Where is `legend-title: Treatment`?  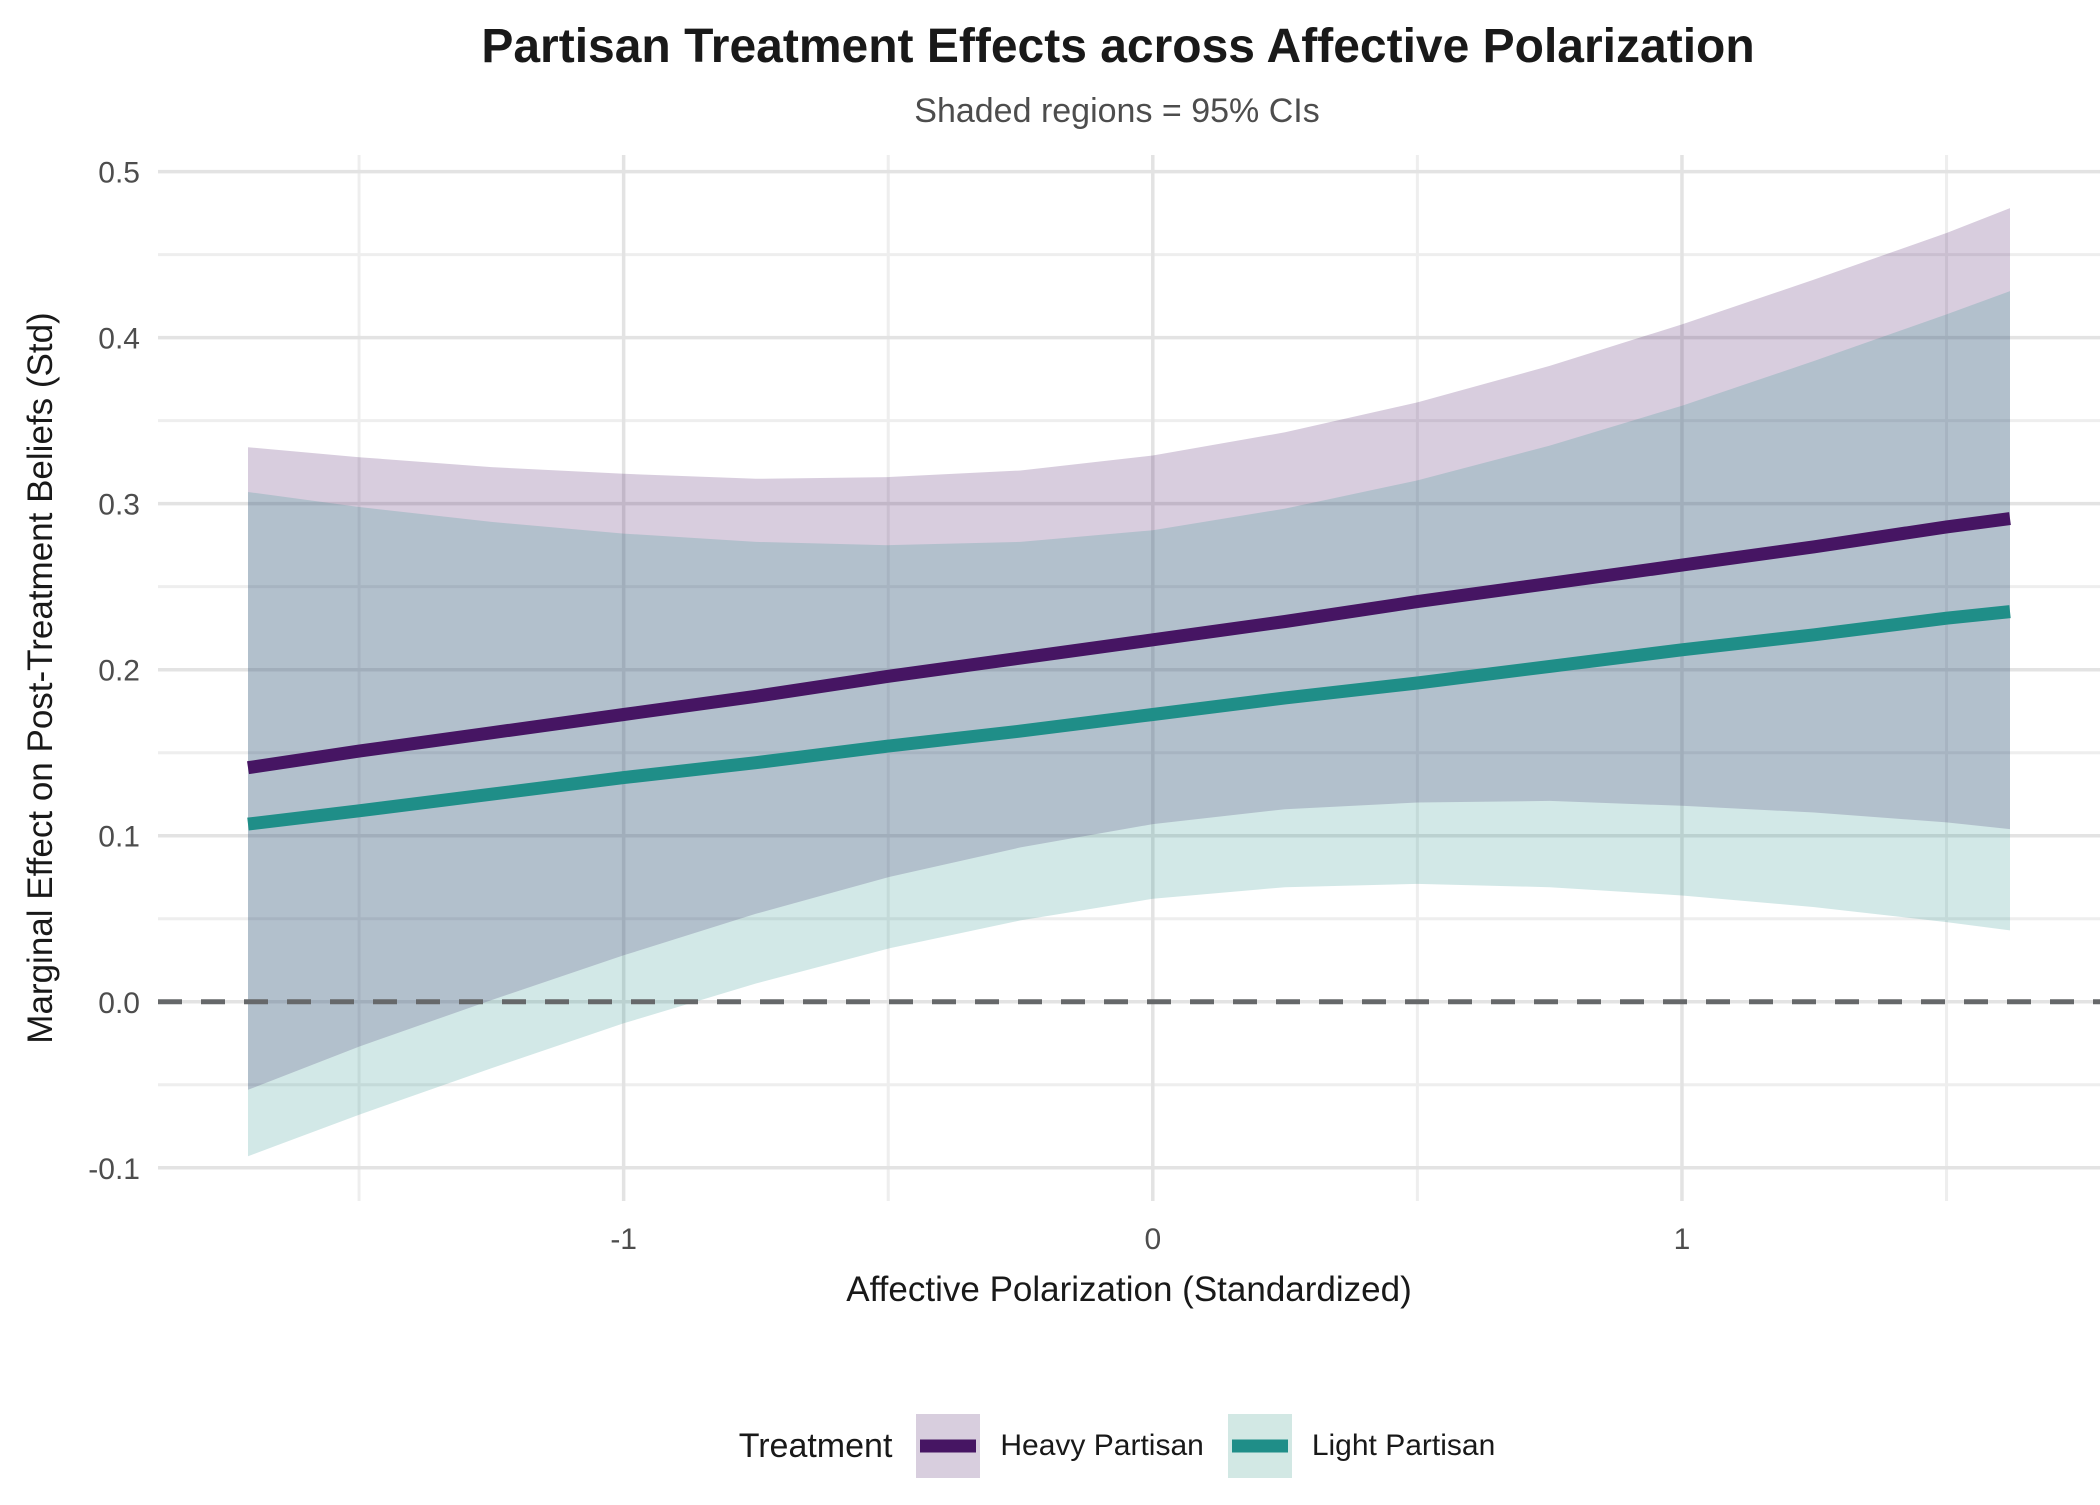
legend-title: Treatment is located at coordinates (815, 1445).